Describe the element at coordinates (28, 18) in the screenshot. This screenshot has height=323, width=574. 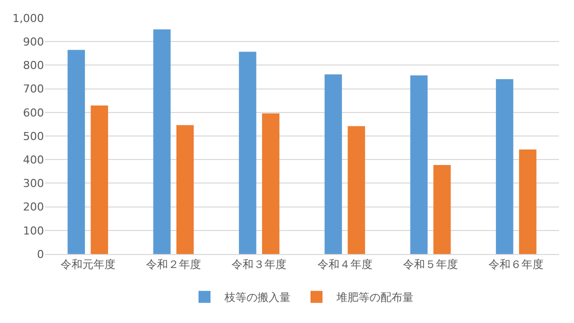
I see `y-tick-label: 1,000` at that location.